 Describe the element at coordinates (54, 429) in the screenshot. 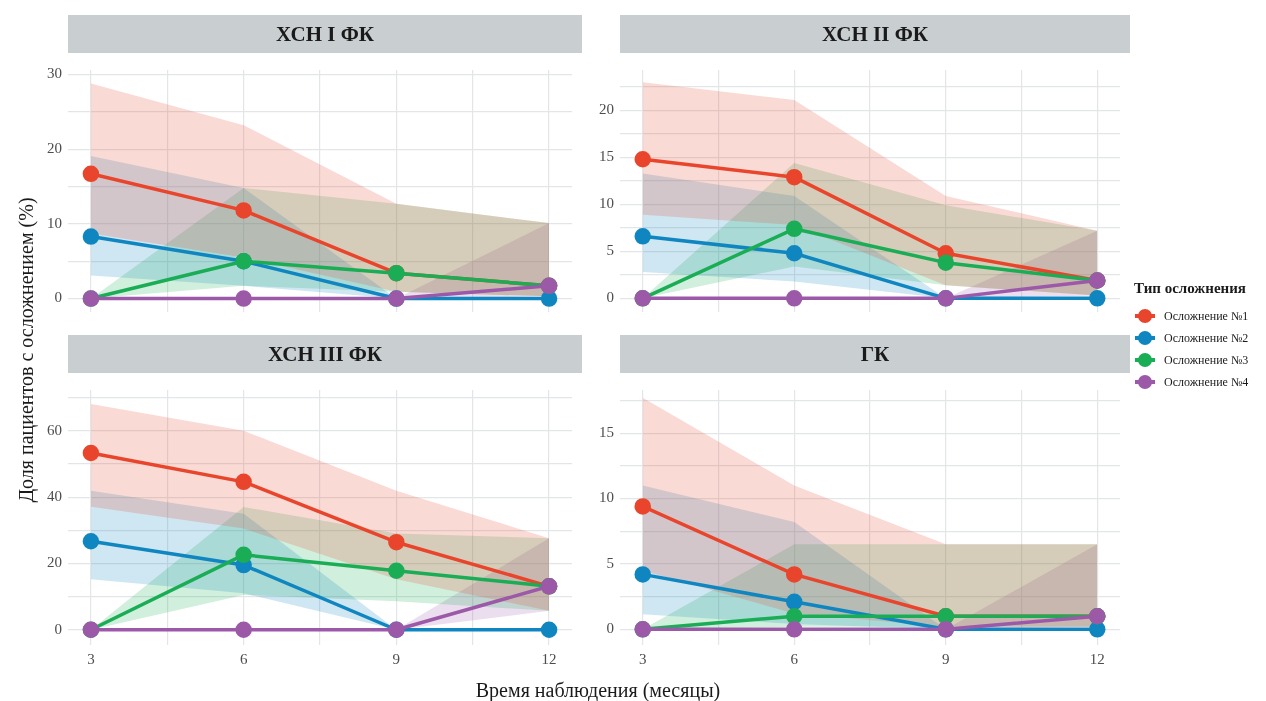

I see `y-tick-label: 60` at that location.